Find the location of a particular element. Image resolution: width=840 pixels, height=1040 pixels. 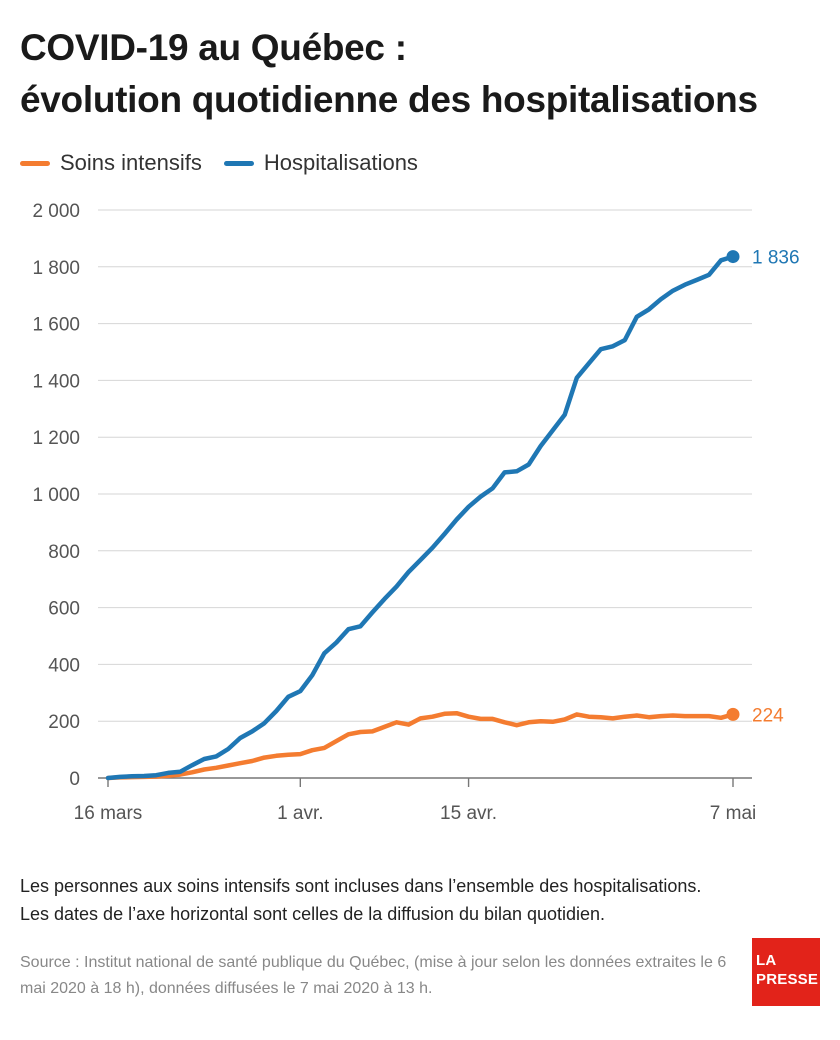

y-tick-label: 200 is located at coordinates (64, 722).